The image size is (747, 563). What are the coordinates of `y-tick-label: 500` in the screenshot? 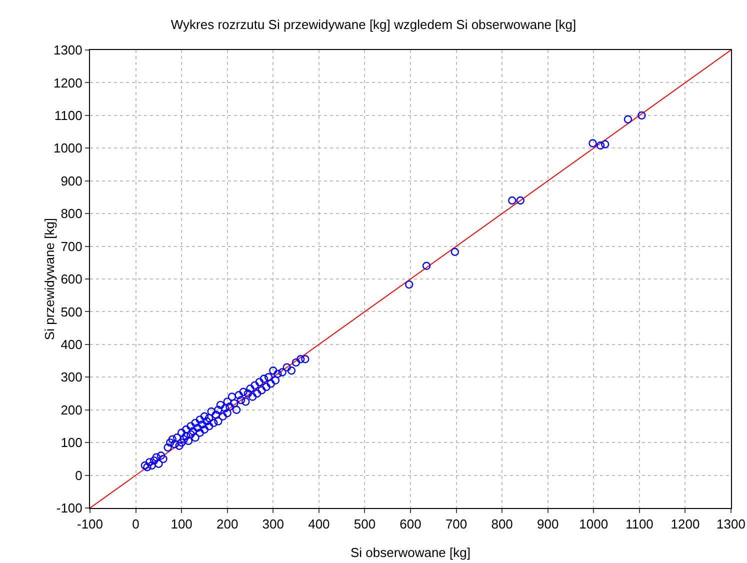 It's located at (71, 312).